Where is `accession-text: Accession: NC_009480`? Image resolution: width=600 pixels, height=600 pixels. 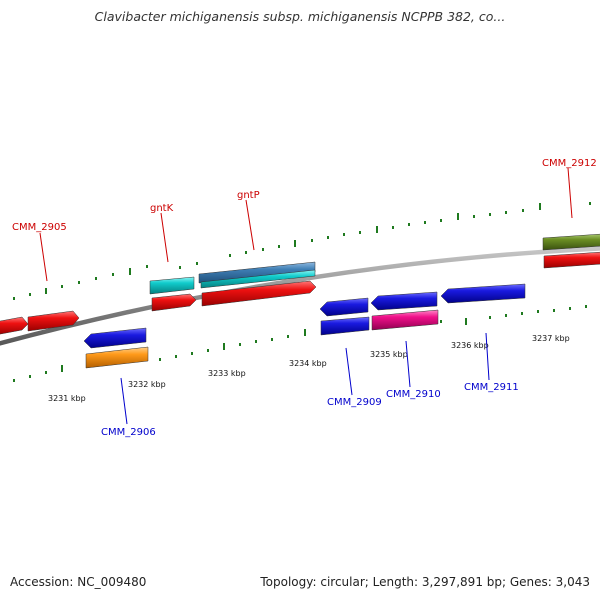
accession-text: Accession: NC_009480 is located at coordinates (78, 582).